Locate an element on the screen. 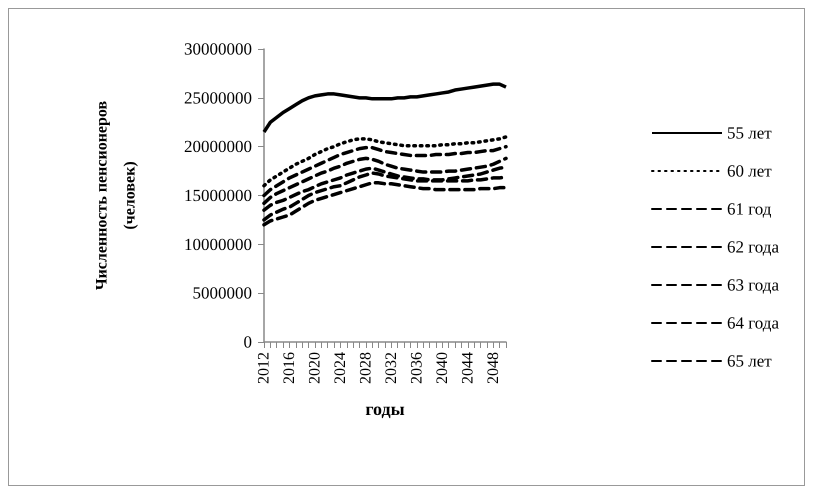 Image resolution: width=815 pixels, height=496 pixels. x-axis-title: годы is located at coordinates (385, 409).